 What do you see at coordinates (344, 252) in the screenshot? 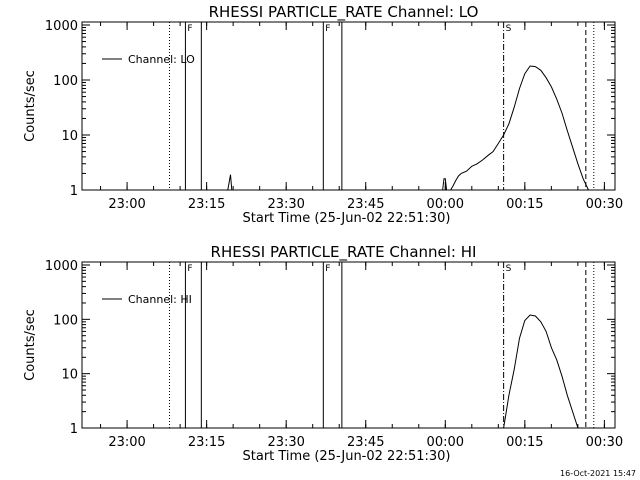
I see `chart-title: RHESSI PARTICLE_RATE Channel: HI` at bounding box center [344, 252].